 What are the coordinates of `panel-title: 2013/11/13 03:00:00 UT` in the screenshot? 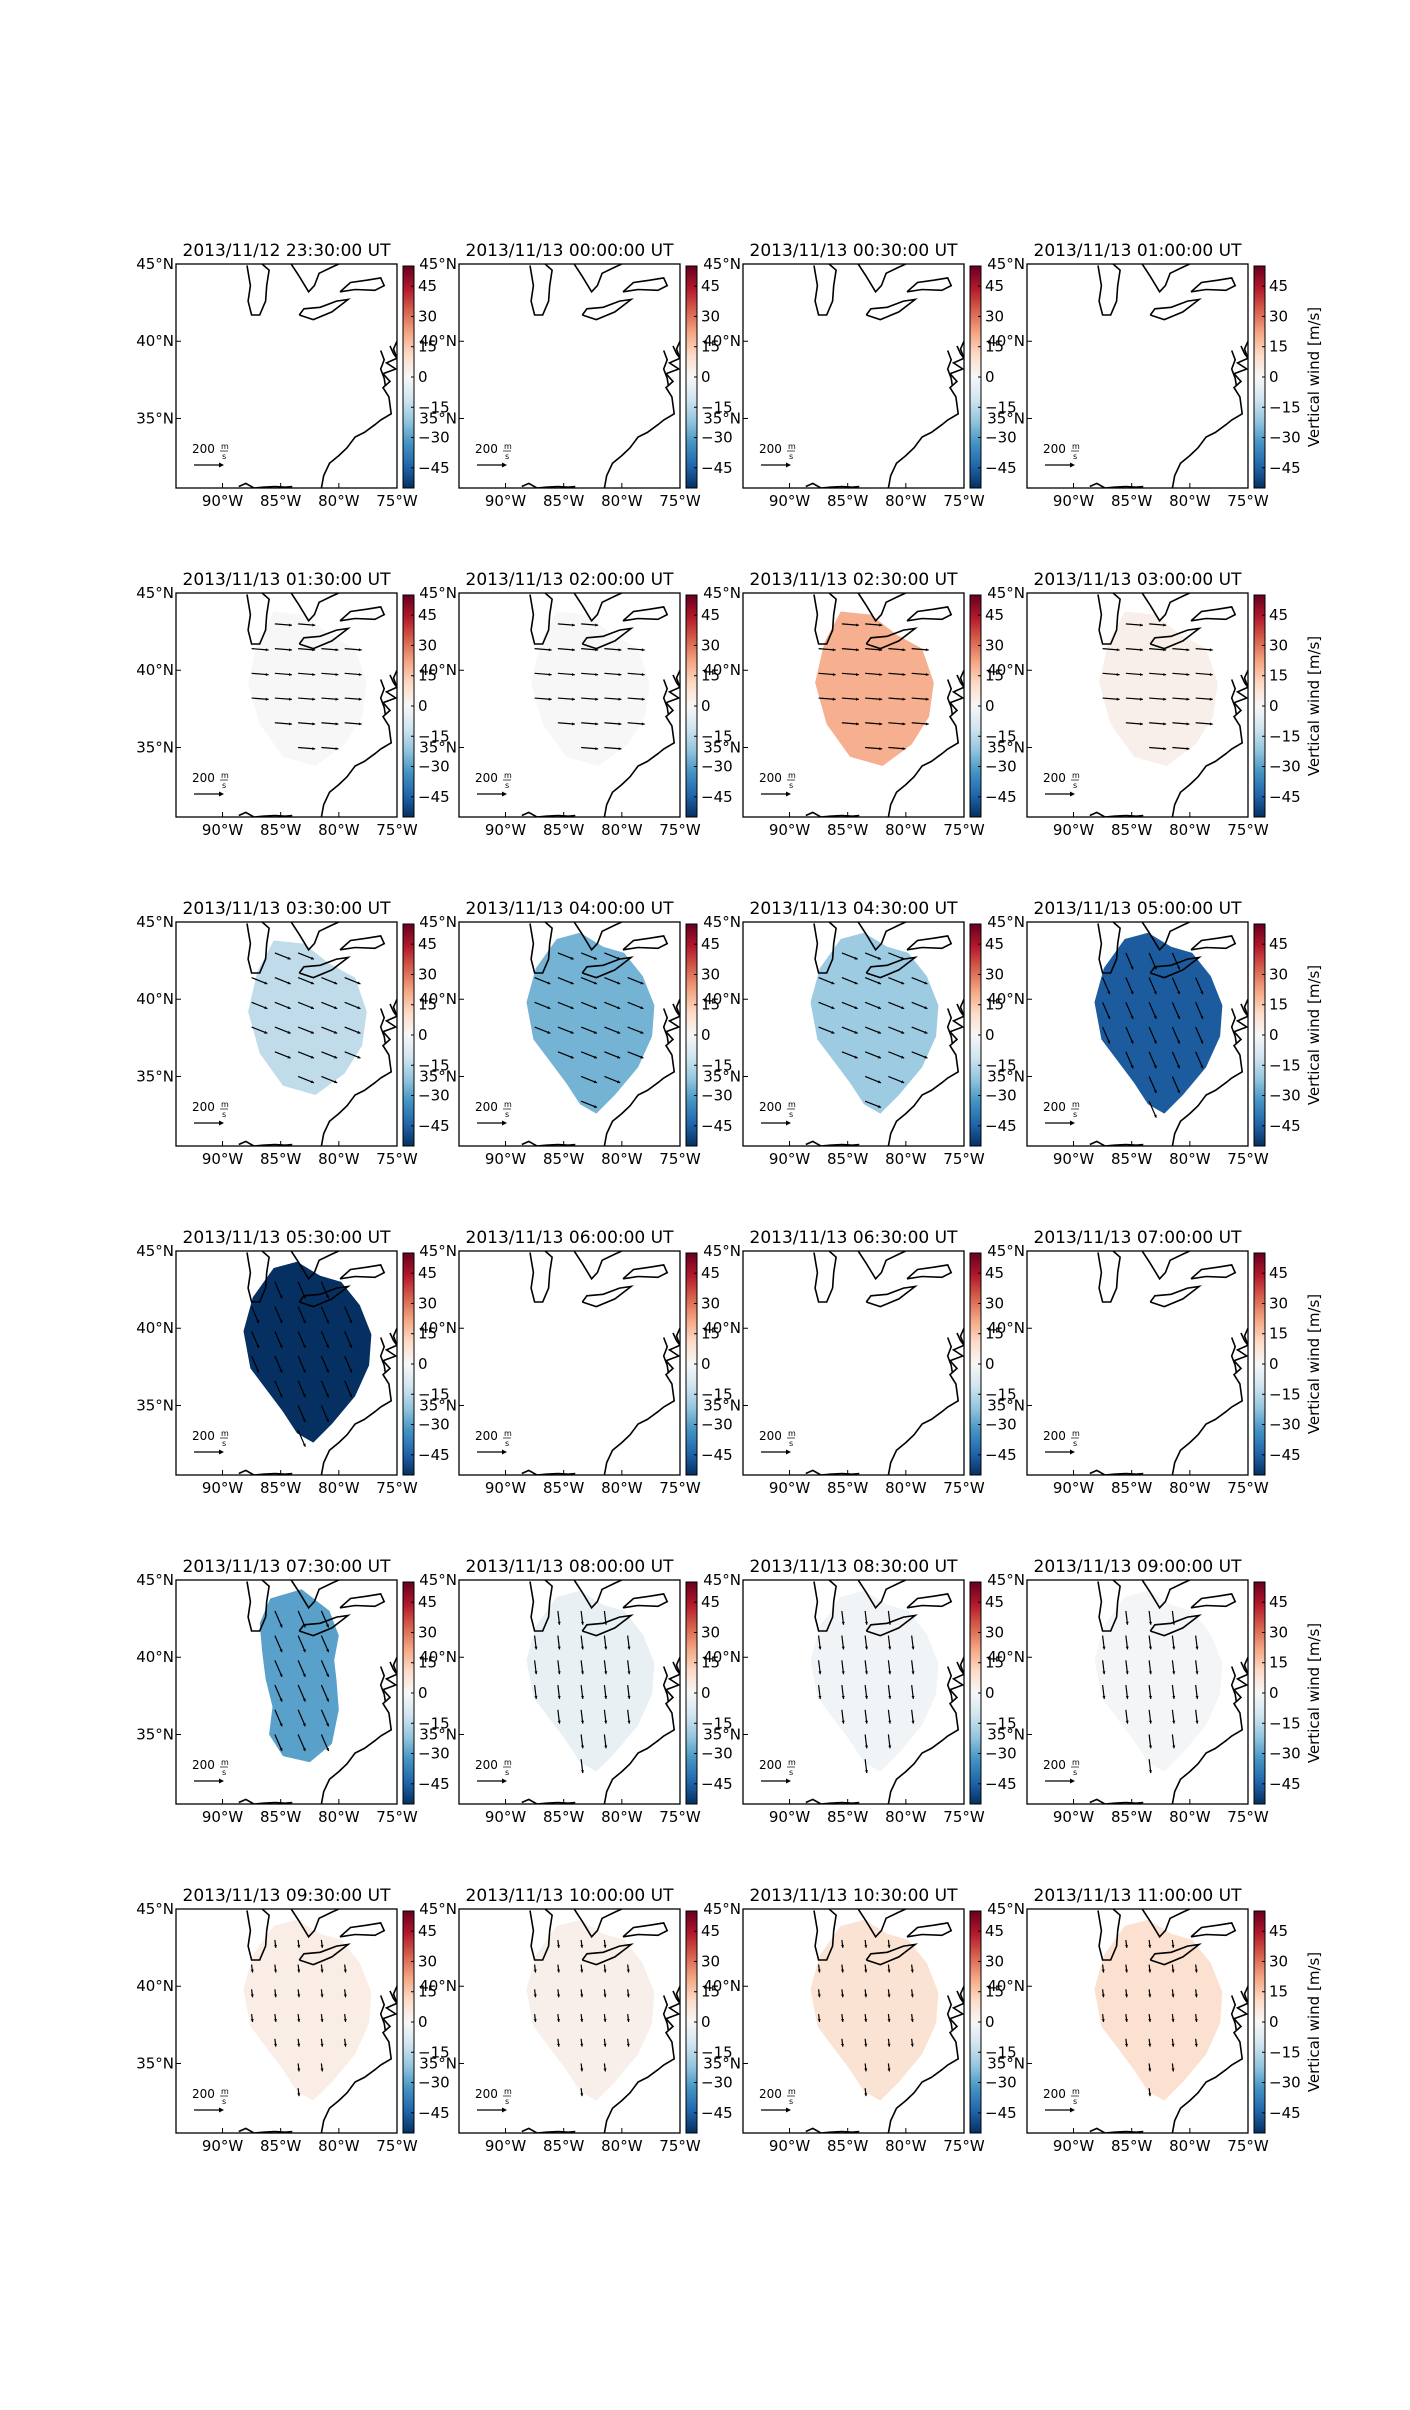 It's located at (1138, 580).